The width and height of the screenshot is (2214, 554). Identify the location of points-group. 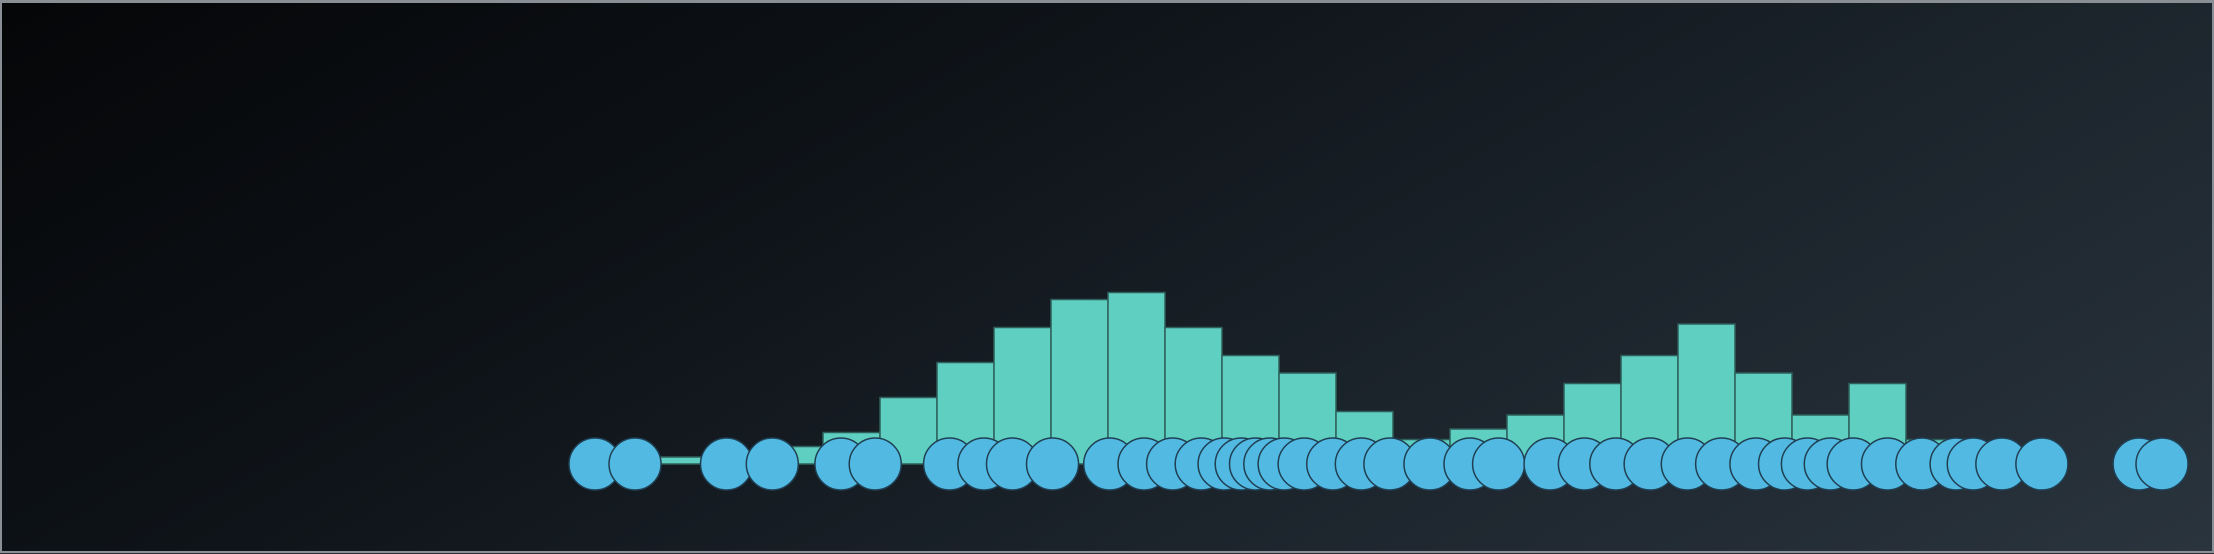
(1378, 464).